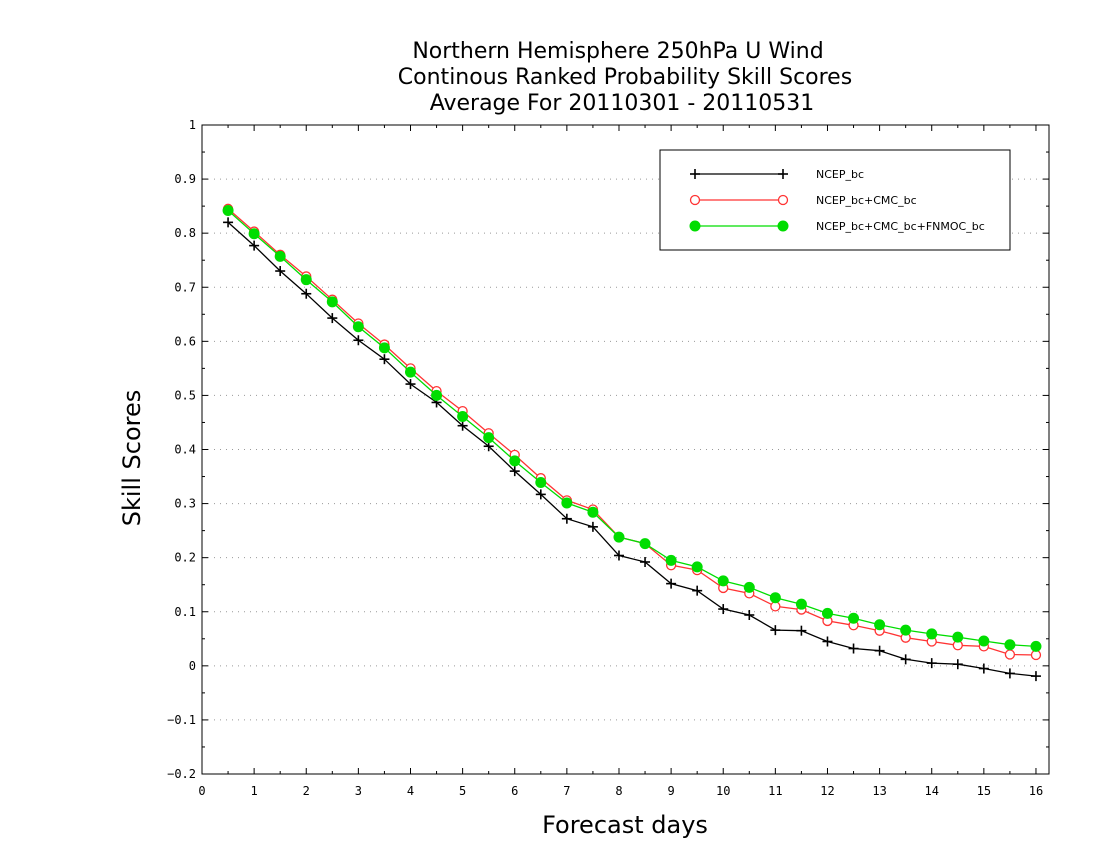 Image resolution: width=1100 pixels, height=850 pixels. I want to click on y-tick-label: 0.3, so click(185, 504).